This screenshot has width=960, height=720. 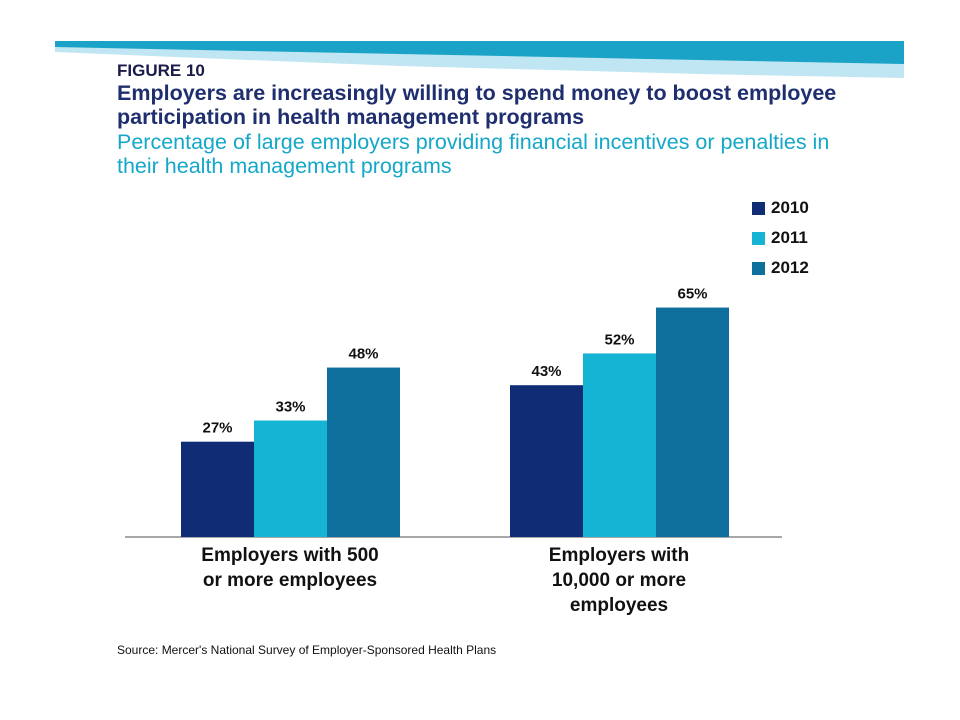 I want to click on data-label-2010-group-2: 43%, so click(x=546, y=371).